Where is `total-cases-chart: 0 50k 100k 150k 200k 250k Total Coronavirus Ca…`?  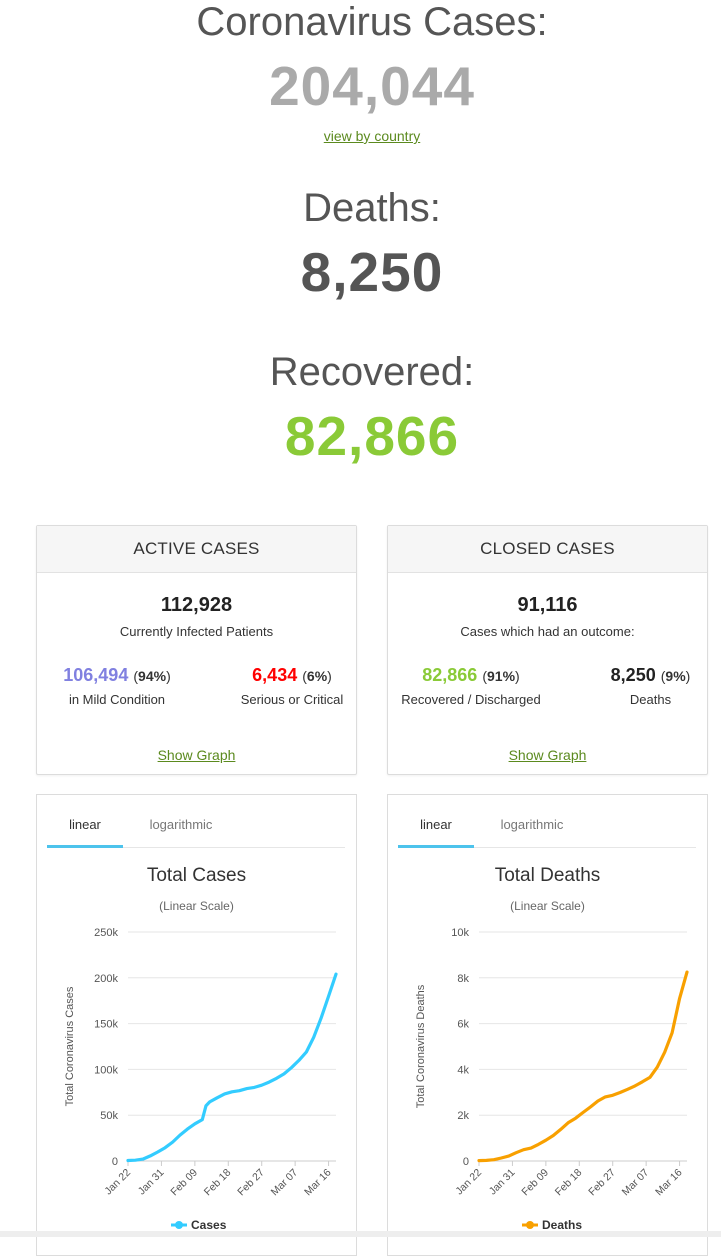
total-cases-chart: 0 50k 100k 150k 200k 250k Total Coronavirus Ca… is located at coordinates (201, 1079).